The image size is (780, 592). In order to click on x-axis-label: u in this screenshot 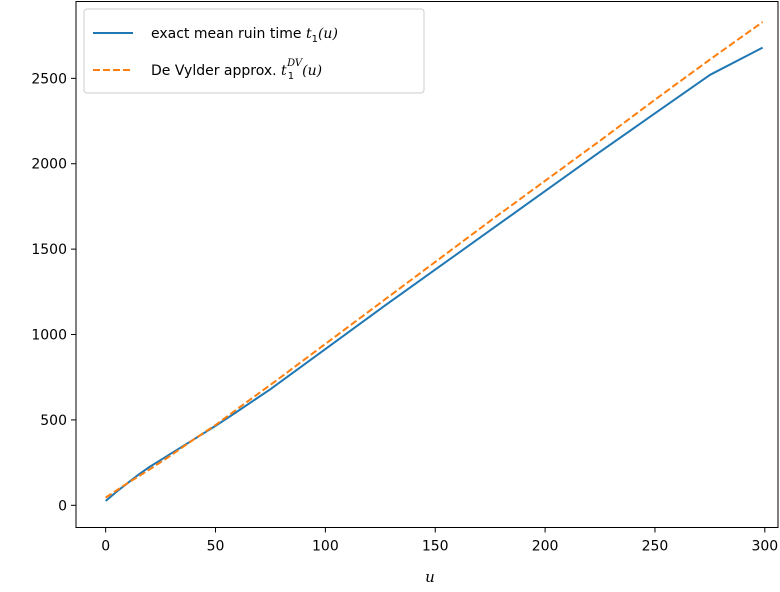, I will do `click(430, 577)`.